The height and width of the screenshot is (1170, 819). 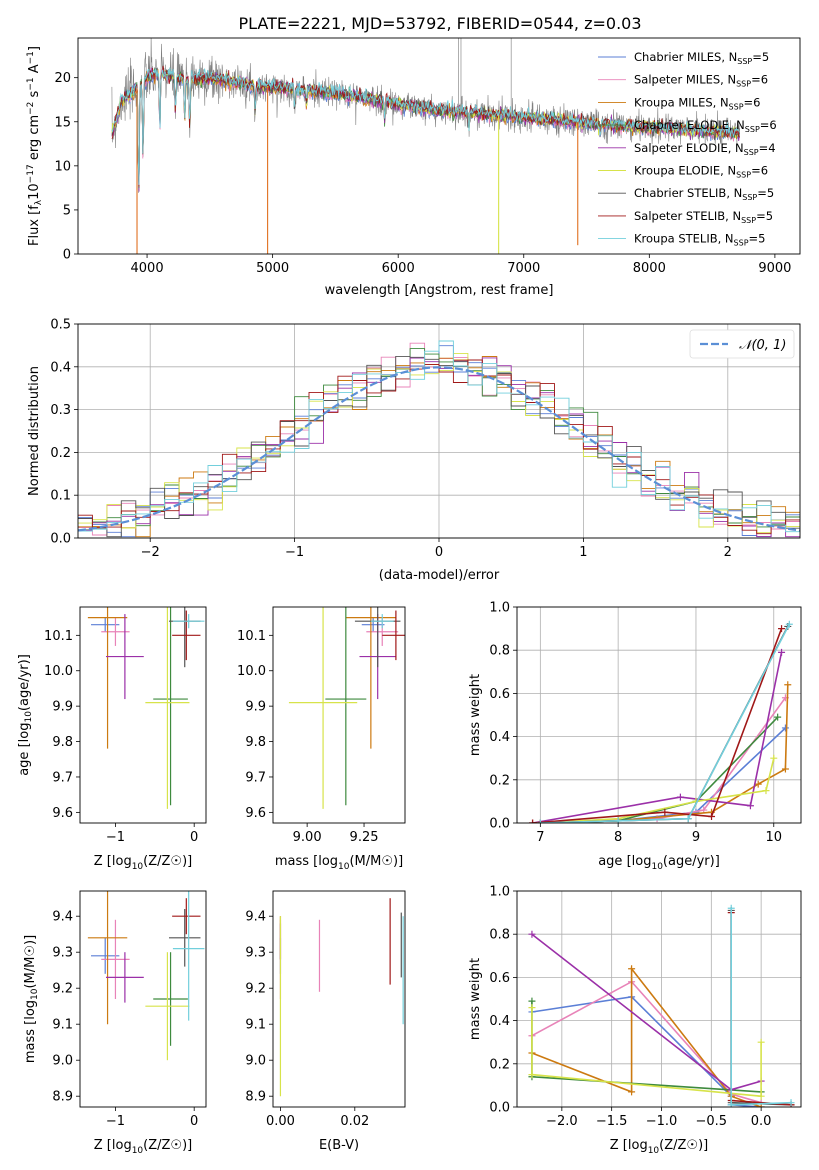 What do you see at coordinates (25, 715) in the screenshot?
I see `y-axis-label: age [log10(age/yr)]` at bounding box center [25, 715].